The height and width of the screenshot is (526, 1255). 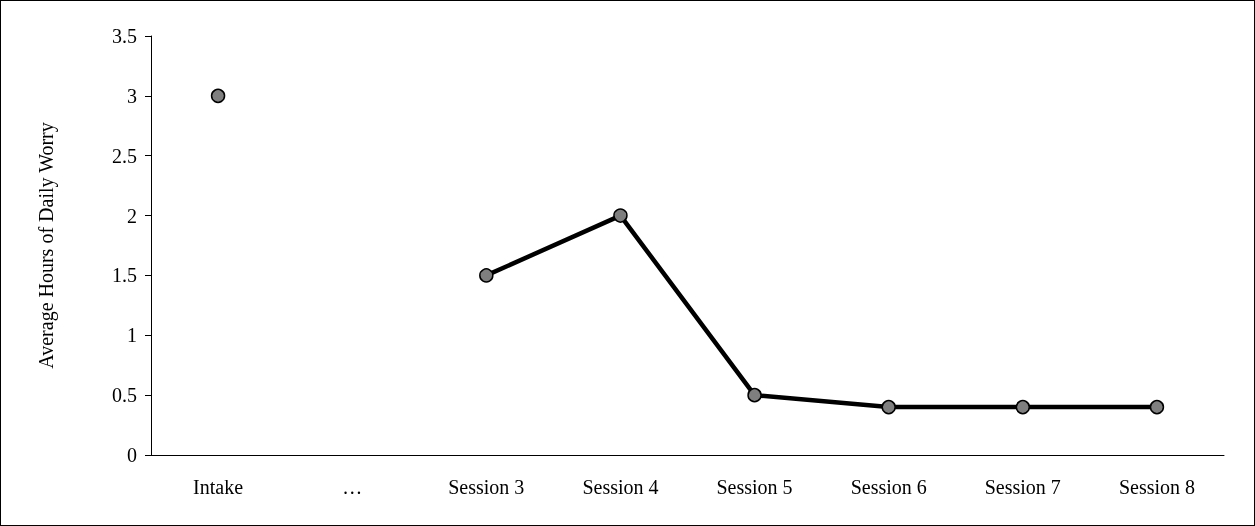 What do you see at coordinates (46, 245) in the screenshot?
I see `y-axis-title: Average Hours of Daily Worry` at bounding box center [46, 245].